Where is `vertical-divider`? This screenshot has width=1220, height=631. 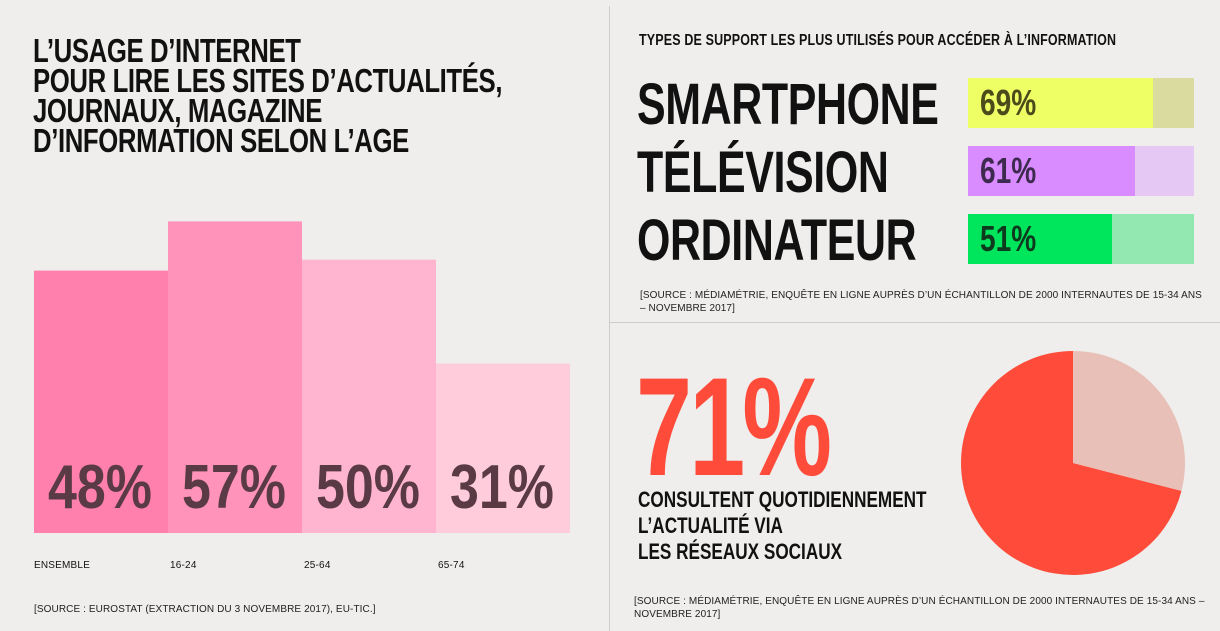
vertical-divider is located at coordinates (609, 318).